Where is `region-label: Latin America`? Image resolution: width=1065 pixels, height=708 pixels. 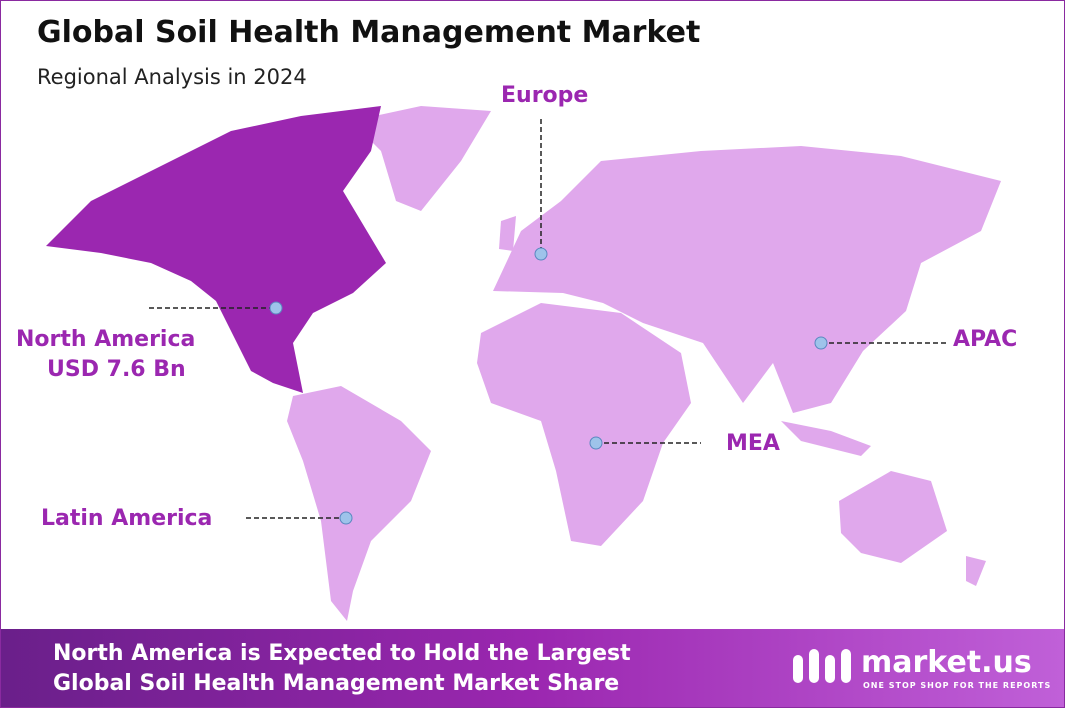 region-label: Latin America is located at coordinates (127, 518).